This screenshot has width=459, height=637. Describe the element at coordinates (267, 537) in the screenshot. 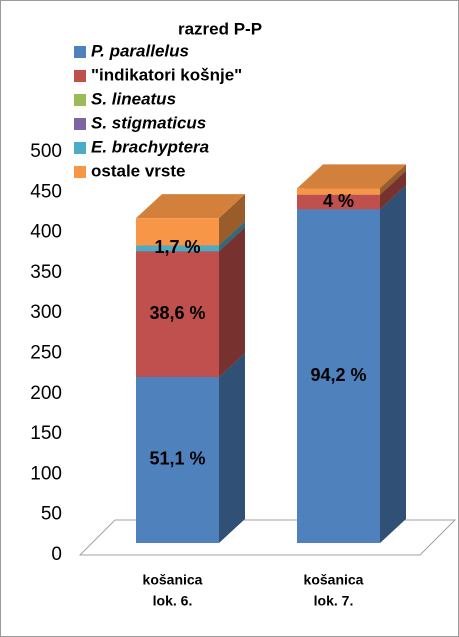

I see `floor` at that location.